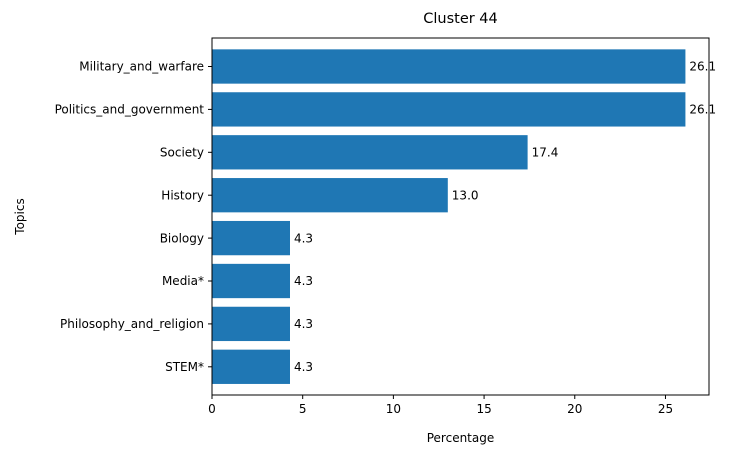  What do you see at coordinates (465, 195) in the screenshot?
I see `data-label: 13.0` at bounding box center [465, 195].